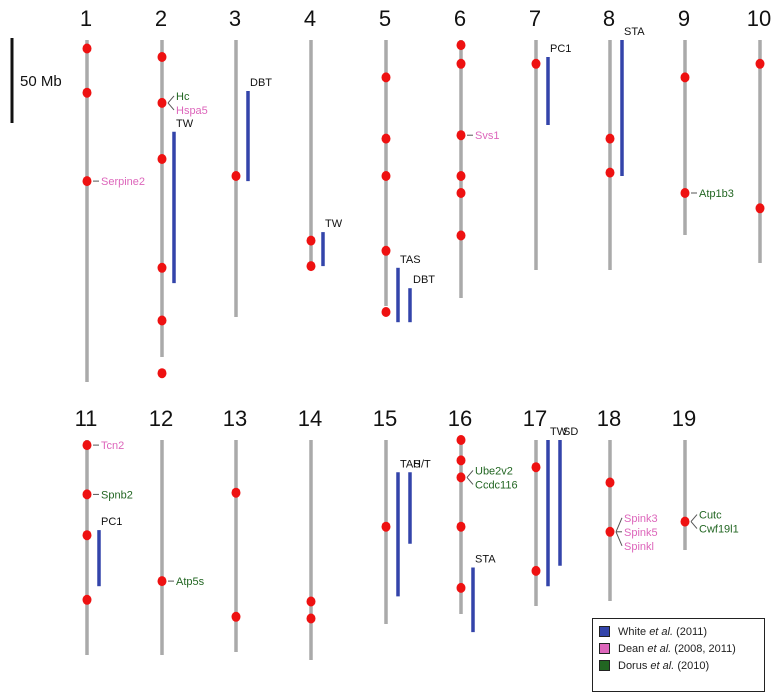 The width and height of the screenshot is (771, 696). I want to click on chromosome-1: 1 Serpine2, so click(112, 194).